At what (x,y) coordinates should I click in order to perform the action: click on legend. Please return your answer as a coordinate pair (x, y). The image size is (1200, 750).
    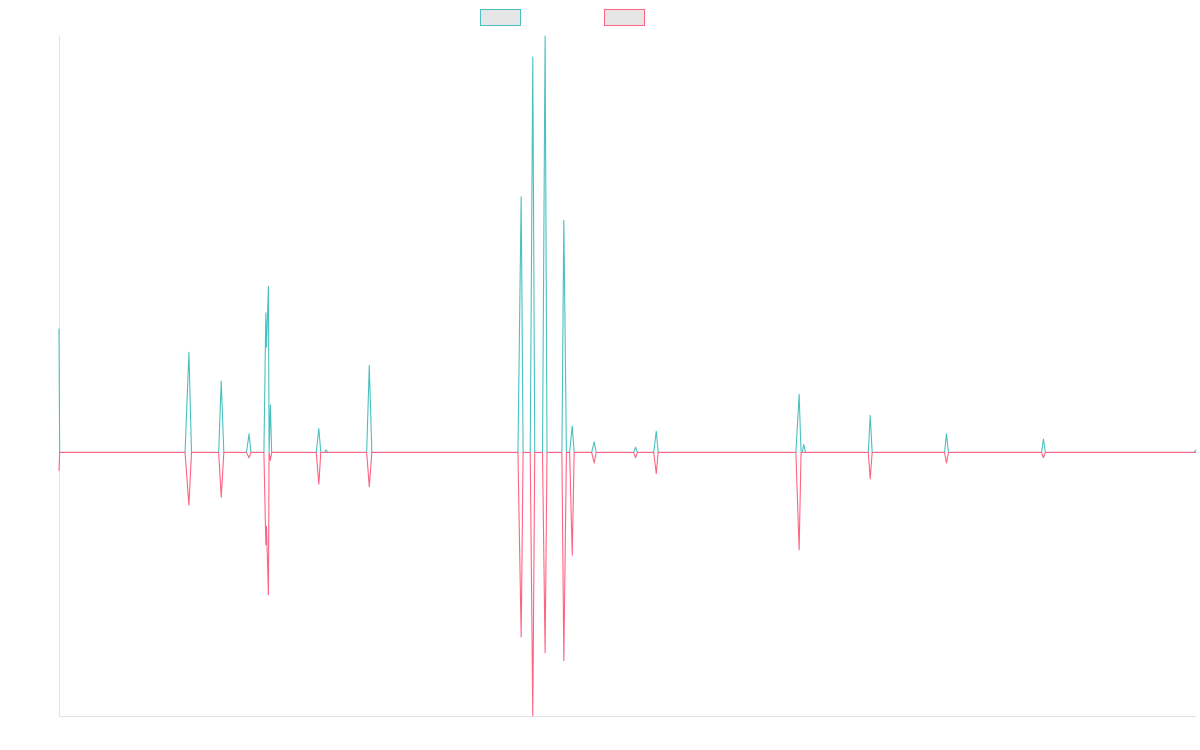
    Looking at the image, I should click on (562, 17).